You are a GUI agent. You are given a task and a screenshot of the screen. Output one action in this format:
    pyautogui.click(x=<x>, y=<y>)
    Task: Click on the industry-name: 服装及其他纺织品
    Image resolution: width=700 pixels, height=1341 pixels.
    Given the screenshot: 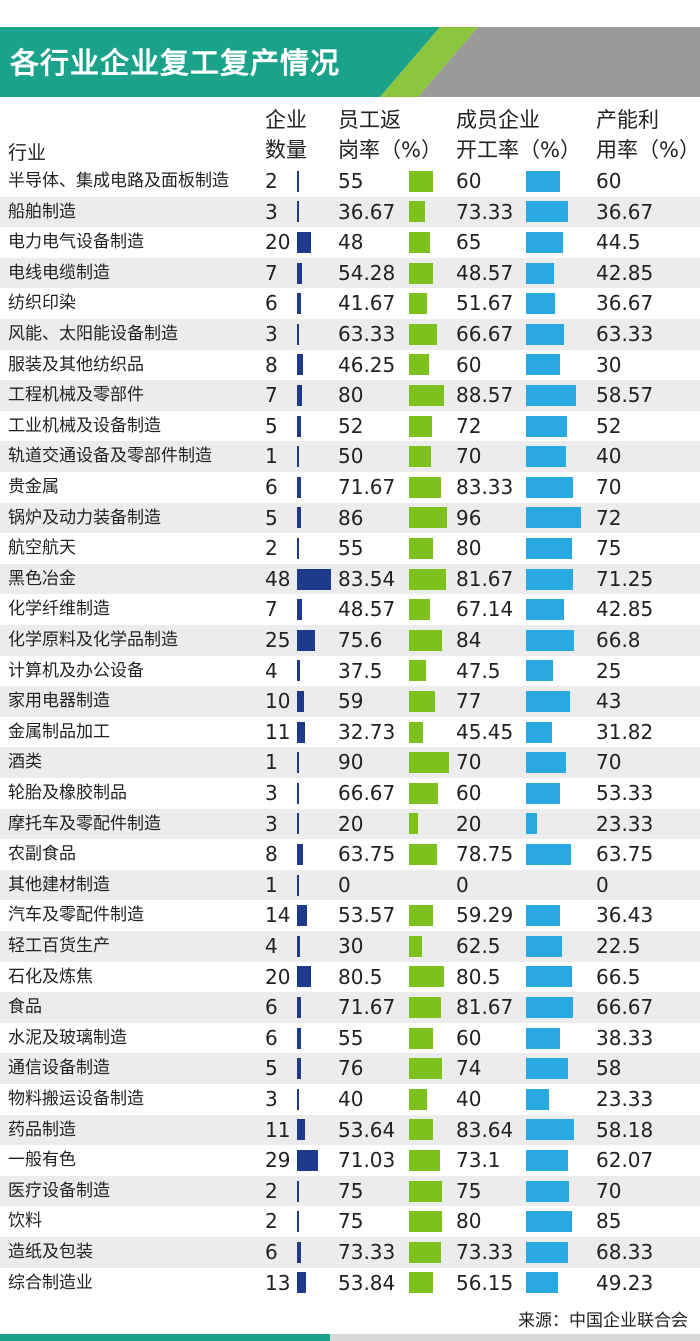 What is the action you would take?
    pyautogui.click(x=76, y=364)
    